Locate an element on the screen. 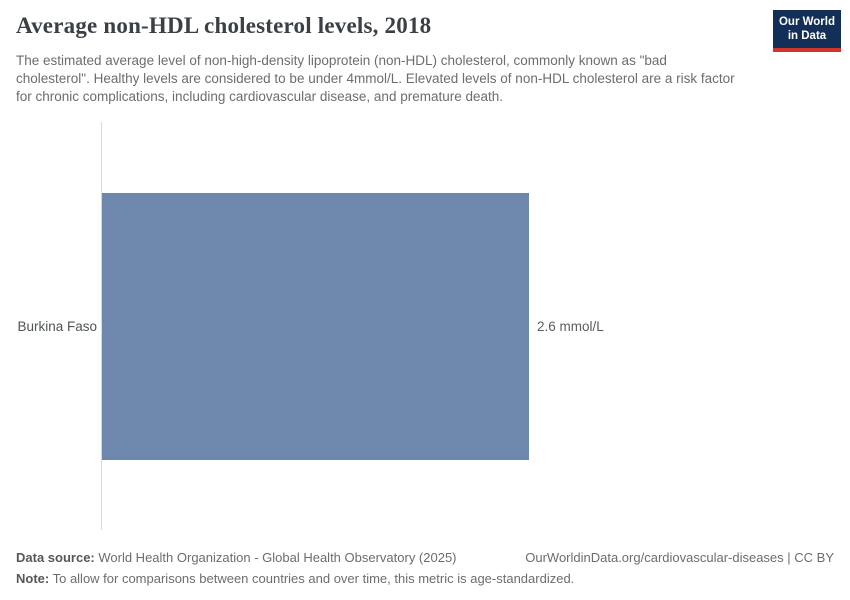 The height and width of the screenshot is (600, 850). note-label: Note: is located at coordinates (33, 578).